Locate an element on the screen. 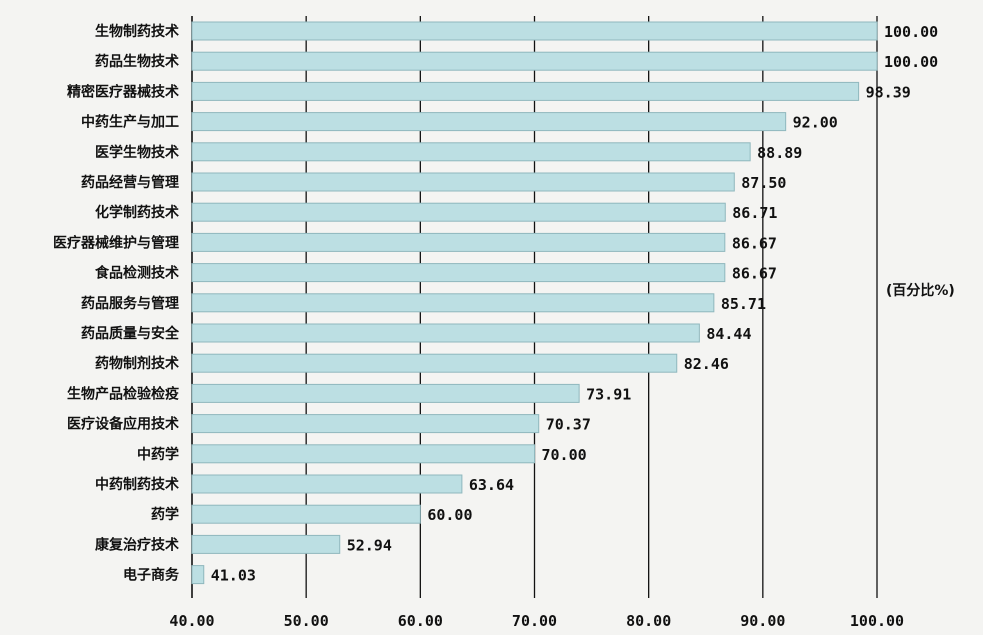  data-label: 73.91 is located at coordinates (608, 394).